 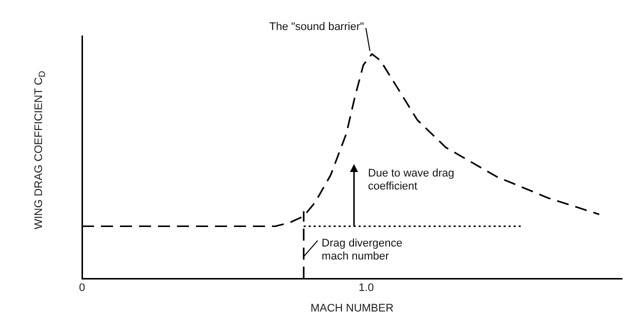 What do you see at coordinates (316, 27) in the screenshot?
I see `annotation: The "sound barrier"` at bounding box center [316, 27].